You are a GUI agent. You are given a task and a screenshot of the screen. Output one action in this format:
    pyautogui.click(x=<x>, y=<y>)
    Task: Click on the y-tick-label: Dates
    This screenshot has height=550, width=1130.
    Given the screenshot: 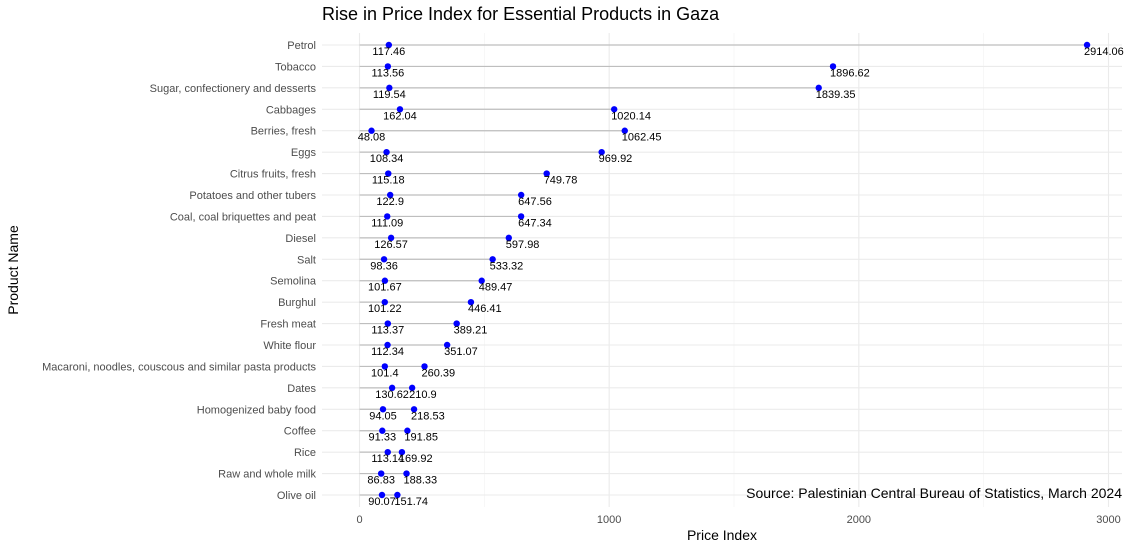 What is the action you would take?
    pyautogui.click(x=301, y=389)
    